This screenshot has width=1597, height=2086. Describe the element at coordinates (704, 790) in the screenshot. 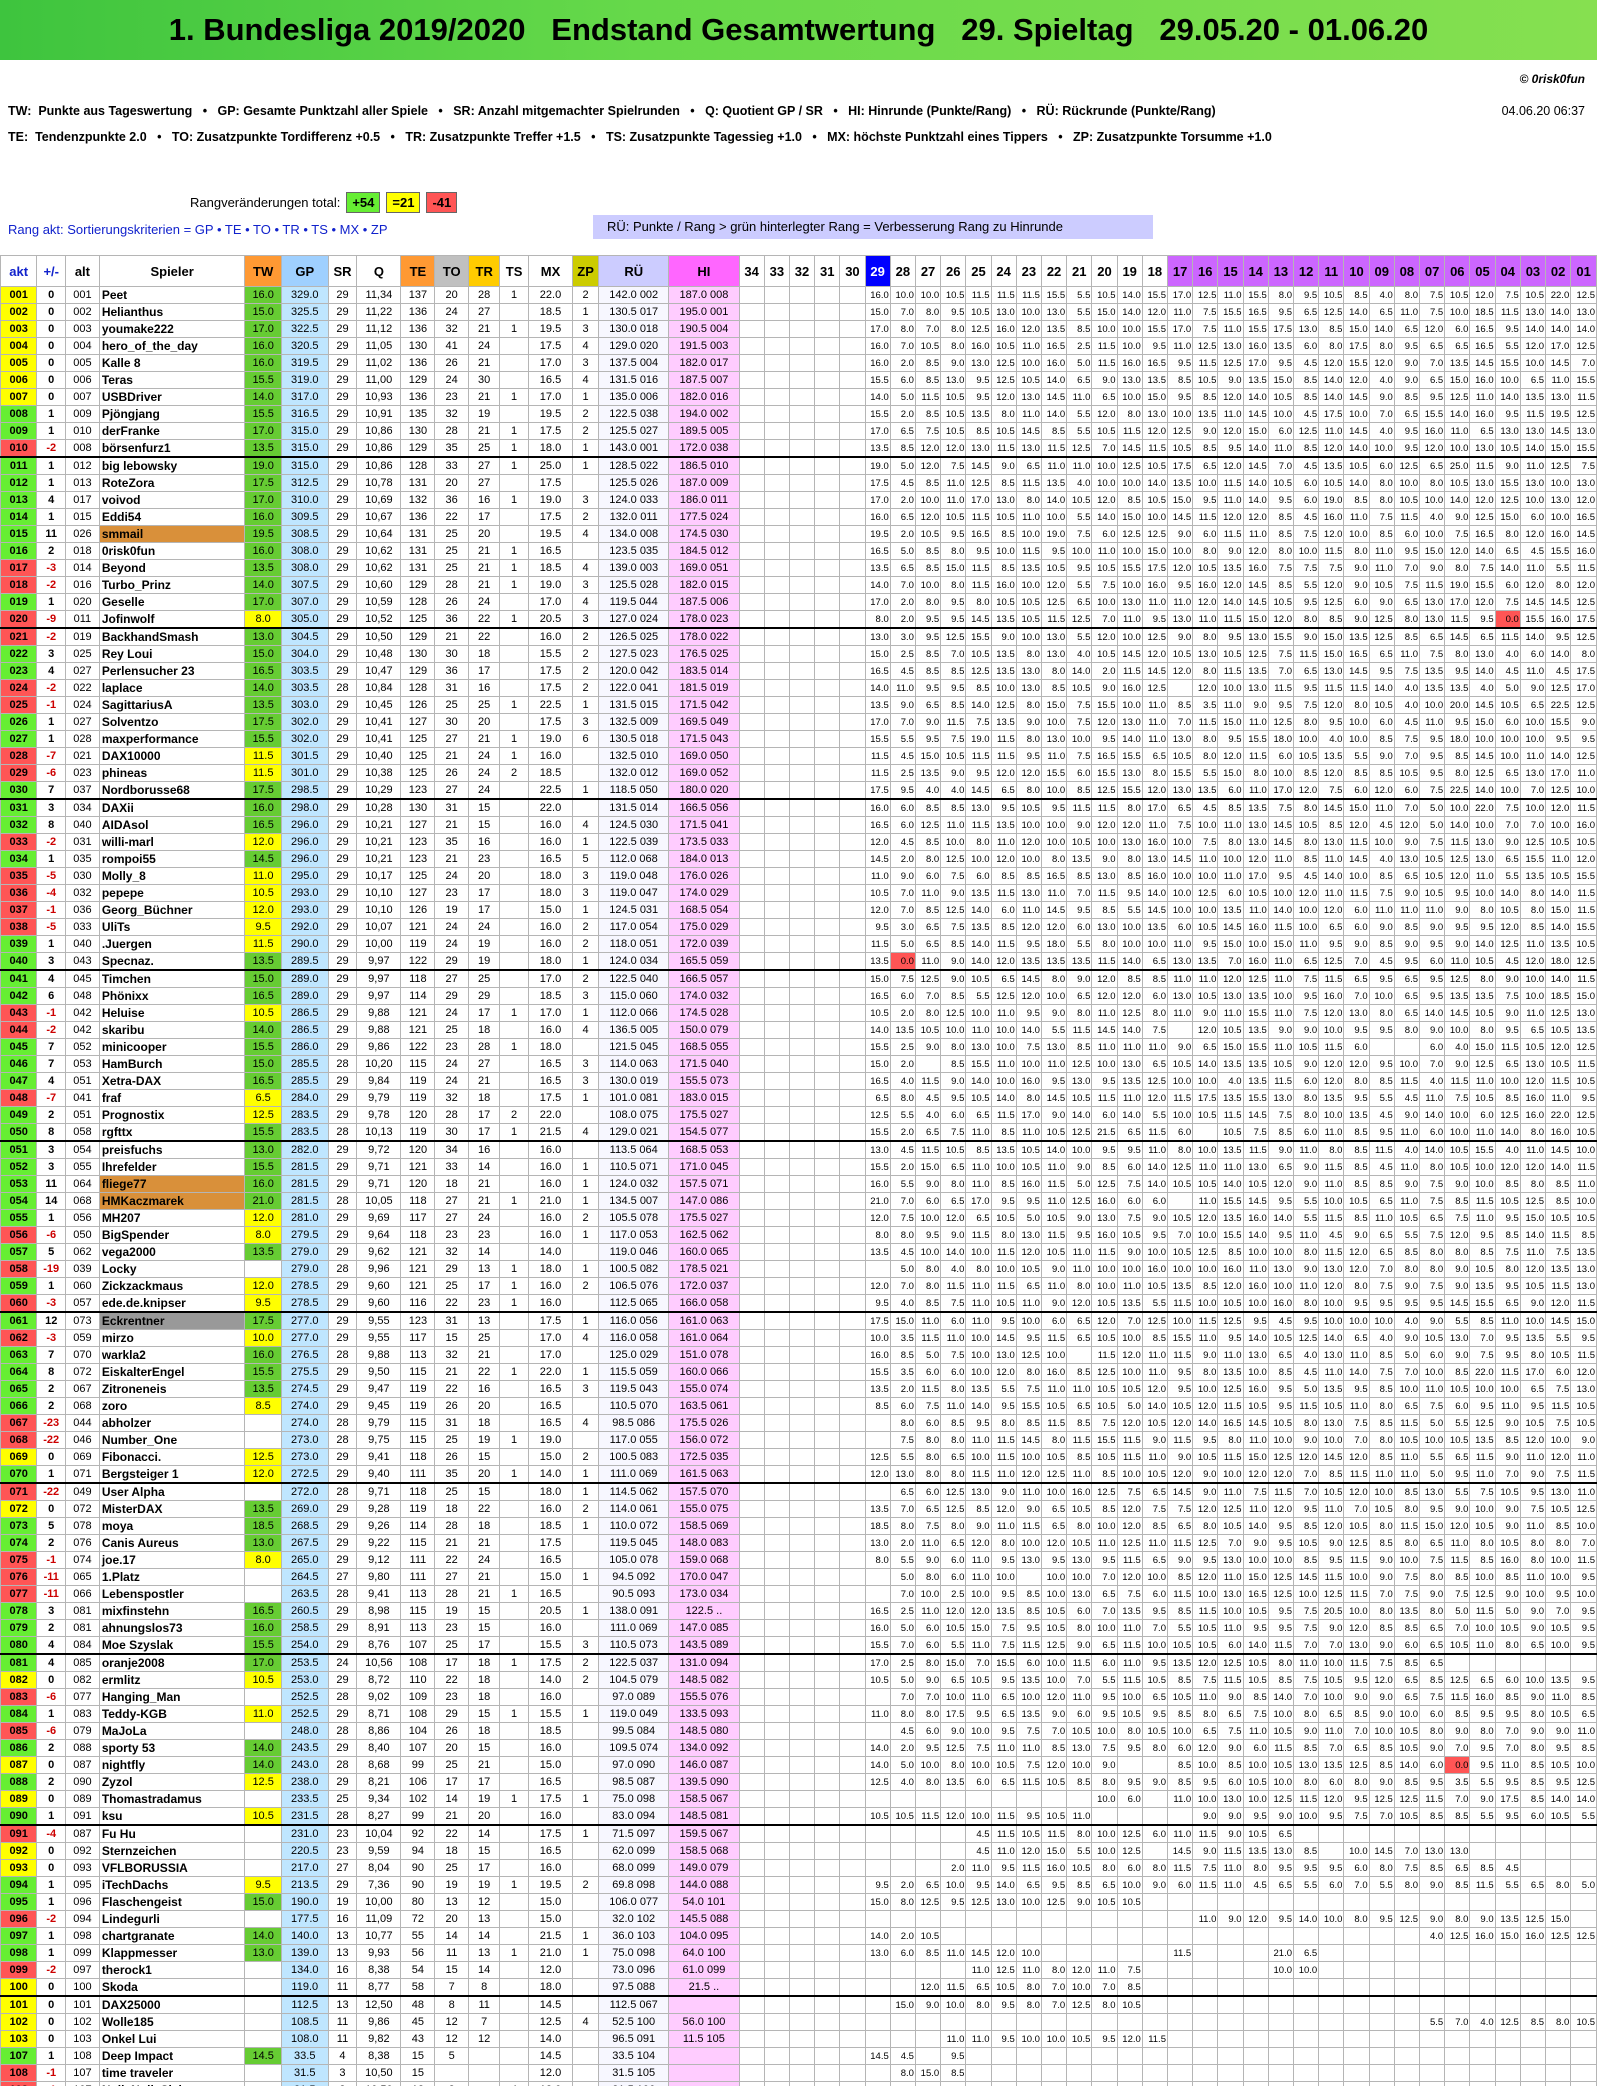

I see `cell-hi: 180.0 020` at that location.